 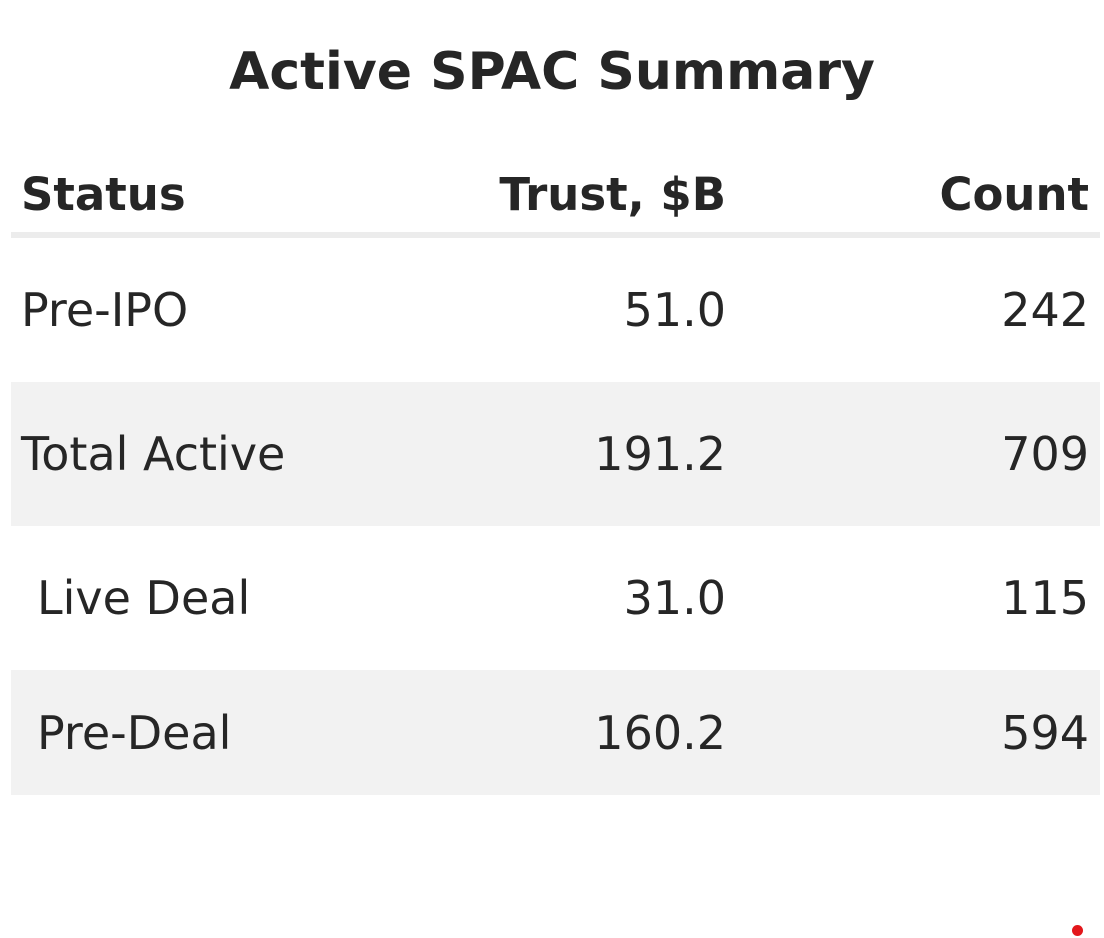 What do you see at coordinates (674, 310) in the screenshot?
I see `row-trust: 51.0` at bounding box center [674, 310].